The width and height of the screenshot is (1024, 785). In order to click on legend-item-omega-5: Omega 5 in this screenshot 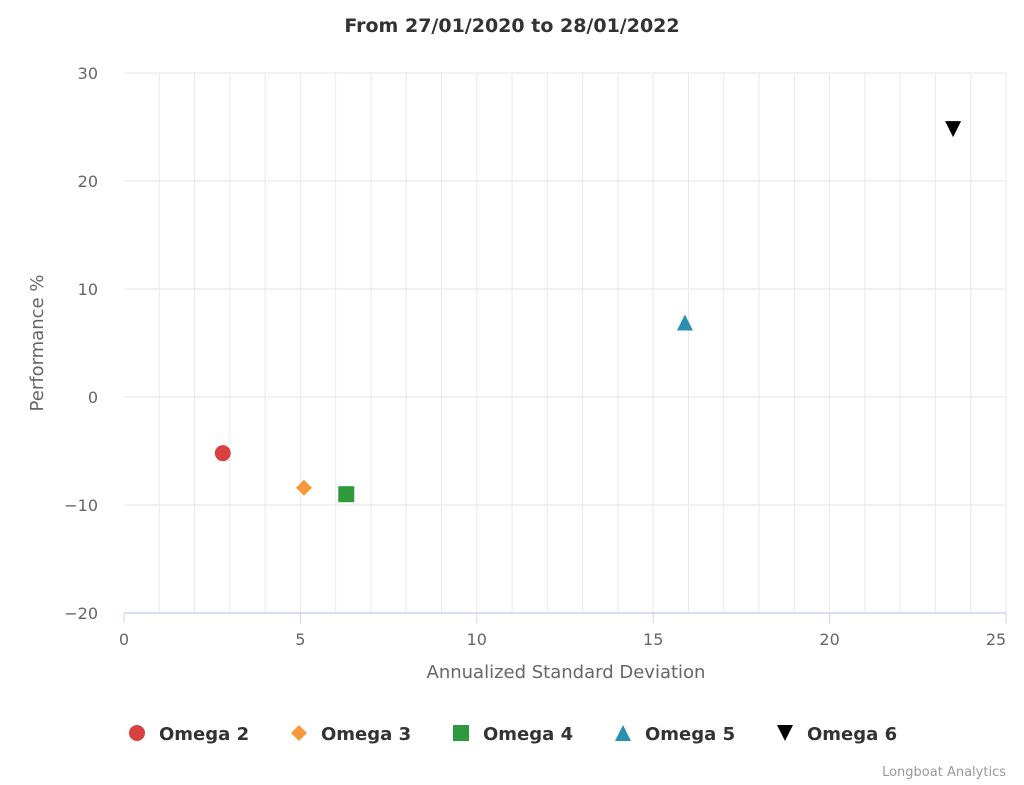, I will do `click(675, 734)`.